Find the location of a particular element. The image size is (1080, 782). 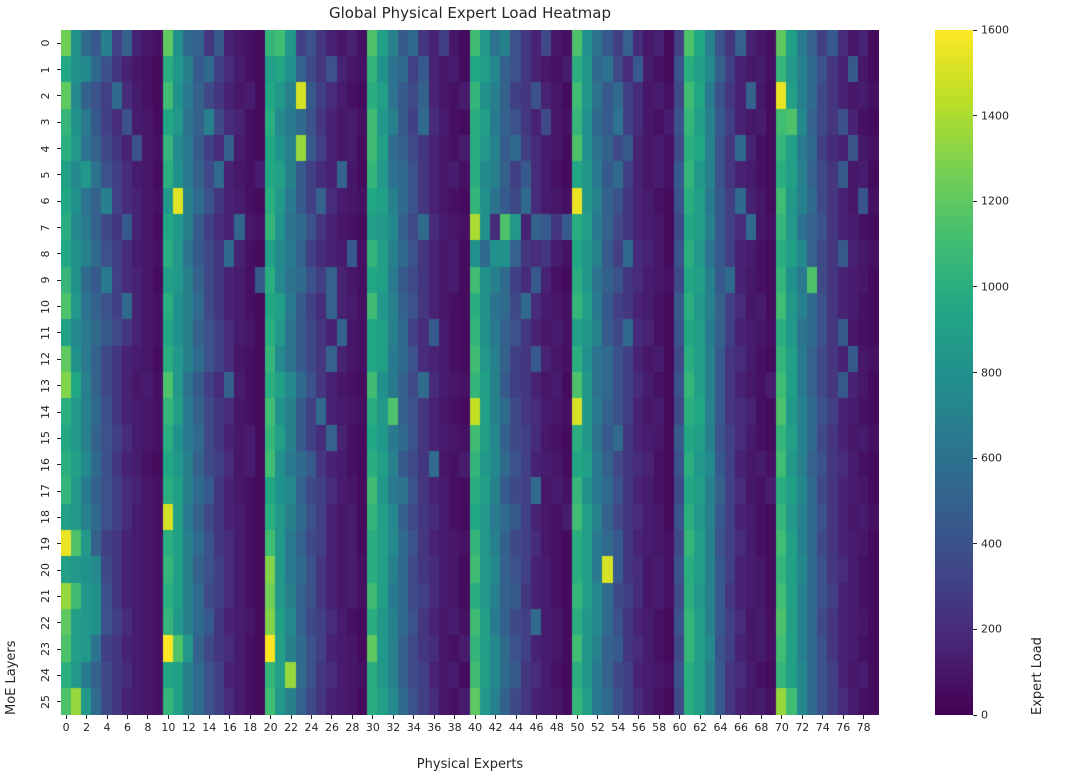

colorbar-tick-label: 1400 is located at coordinates (995, 116).